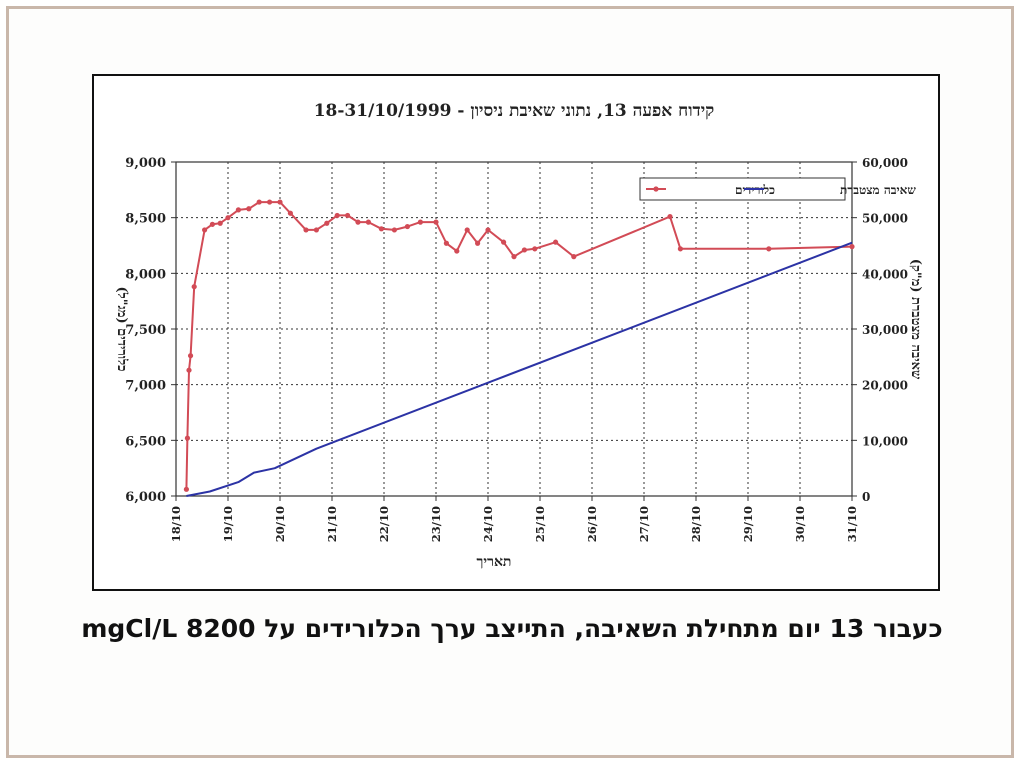  What do you see at coordinates (121, 328) in the screenshot?
I see `y-left-axis-label: כלורידים (מג"ל)` at bounding box center [121, 328].